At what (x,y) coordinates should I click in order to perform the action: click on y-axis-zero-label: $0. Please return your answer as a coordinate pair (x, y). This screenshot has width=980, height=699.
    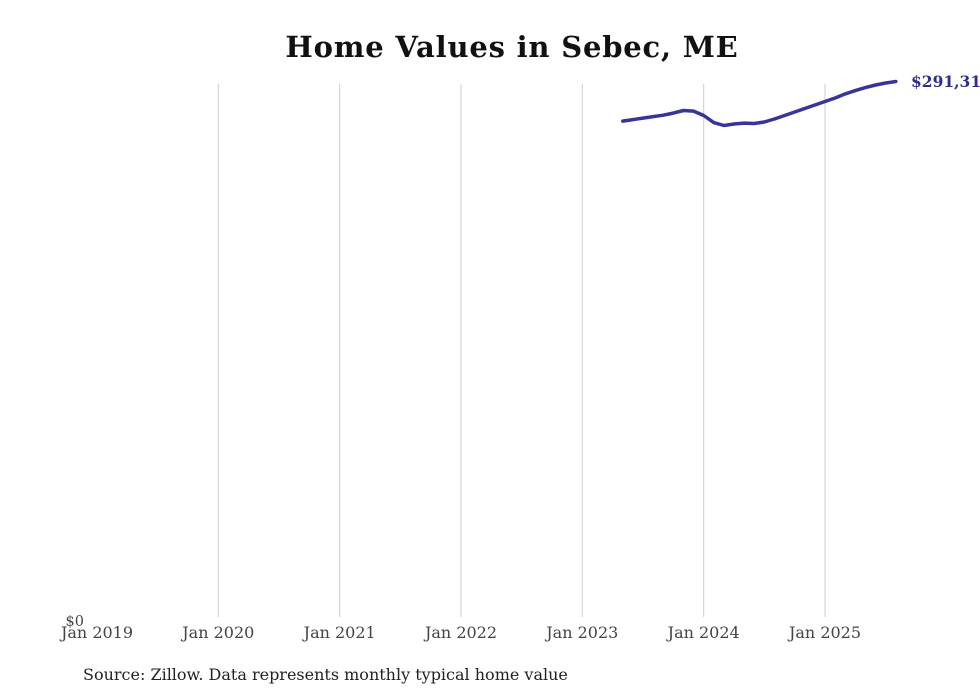
    Looking at the image, I should click on (74, 622).